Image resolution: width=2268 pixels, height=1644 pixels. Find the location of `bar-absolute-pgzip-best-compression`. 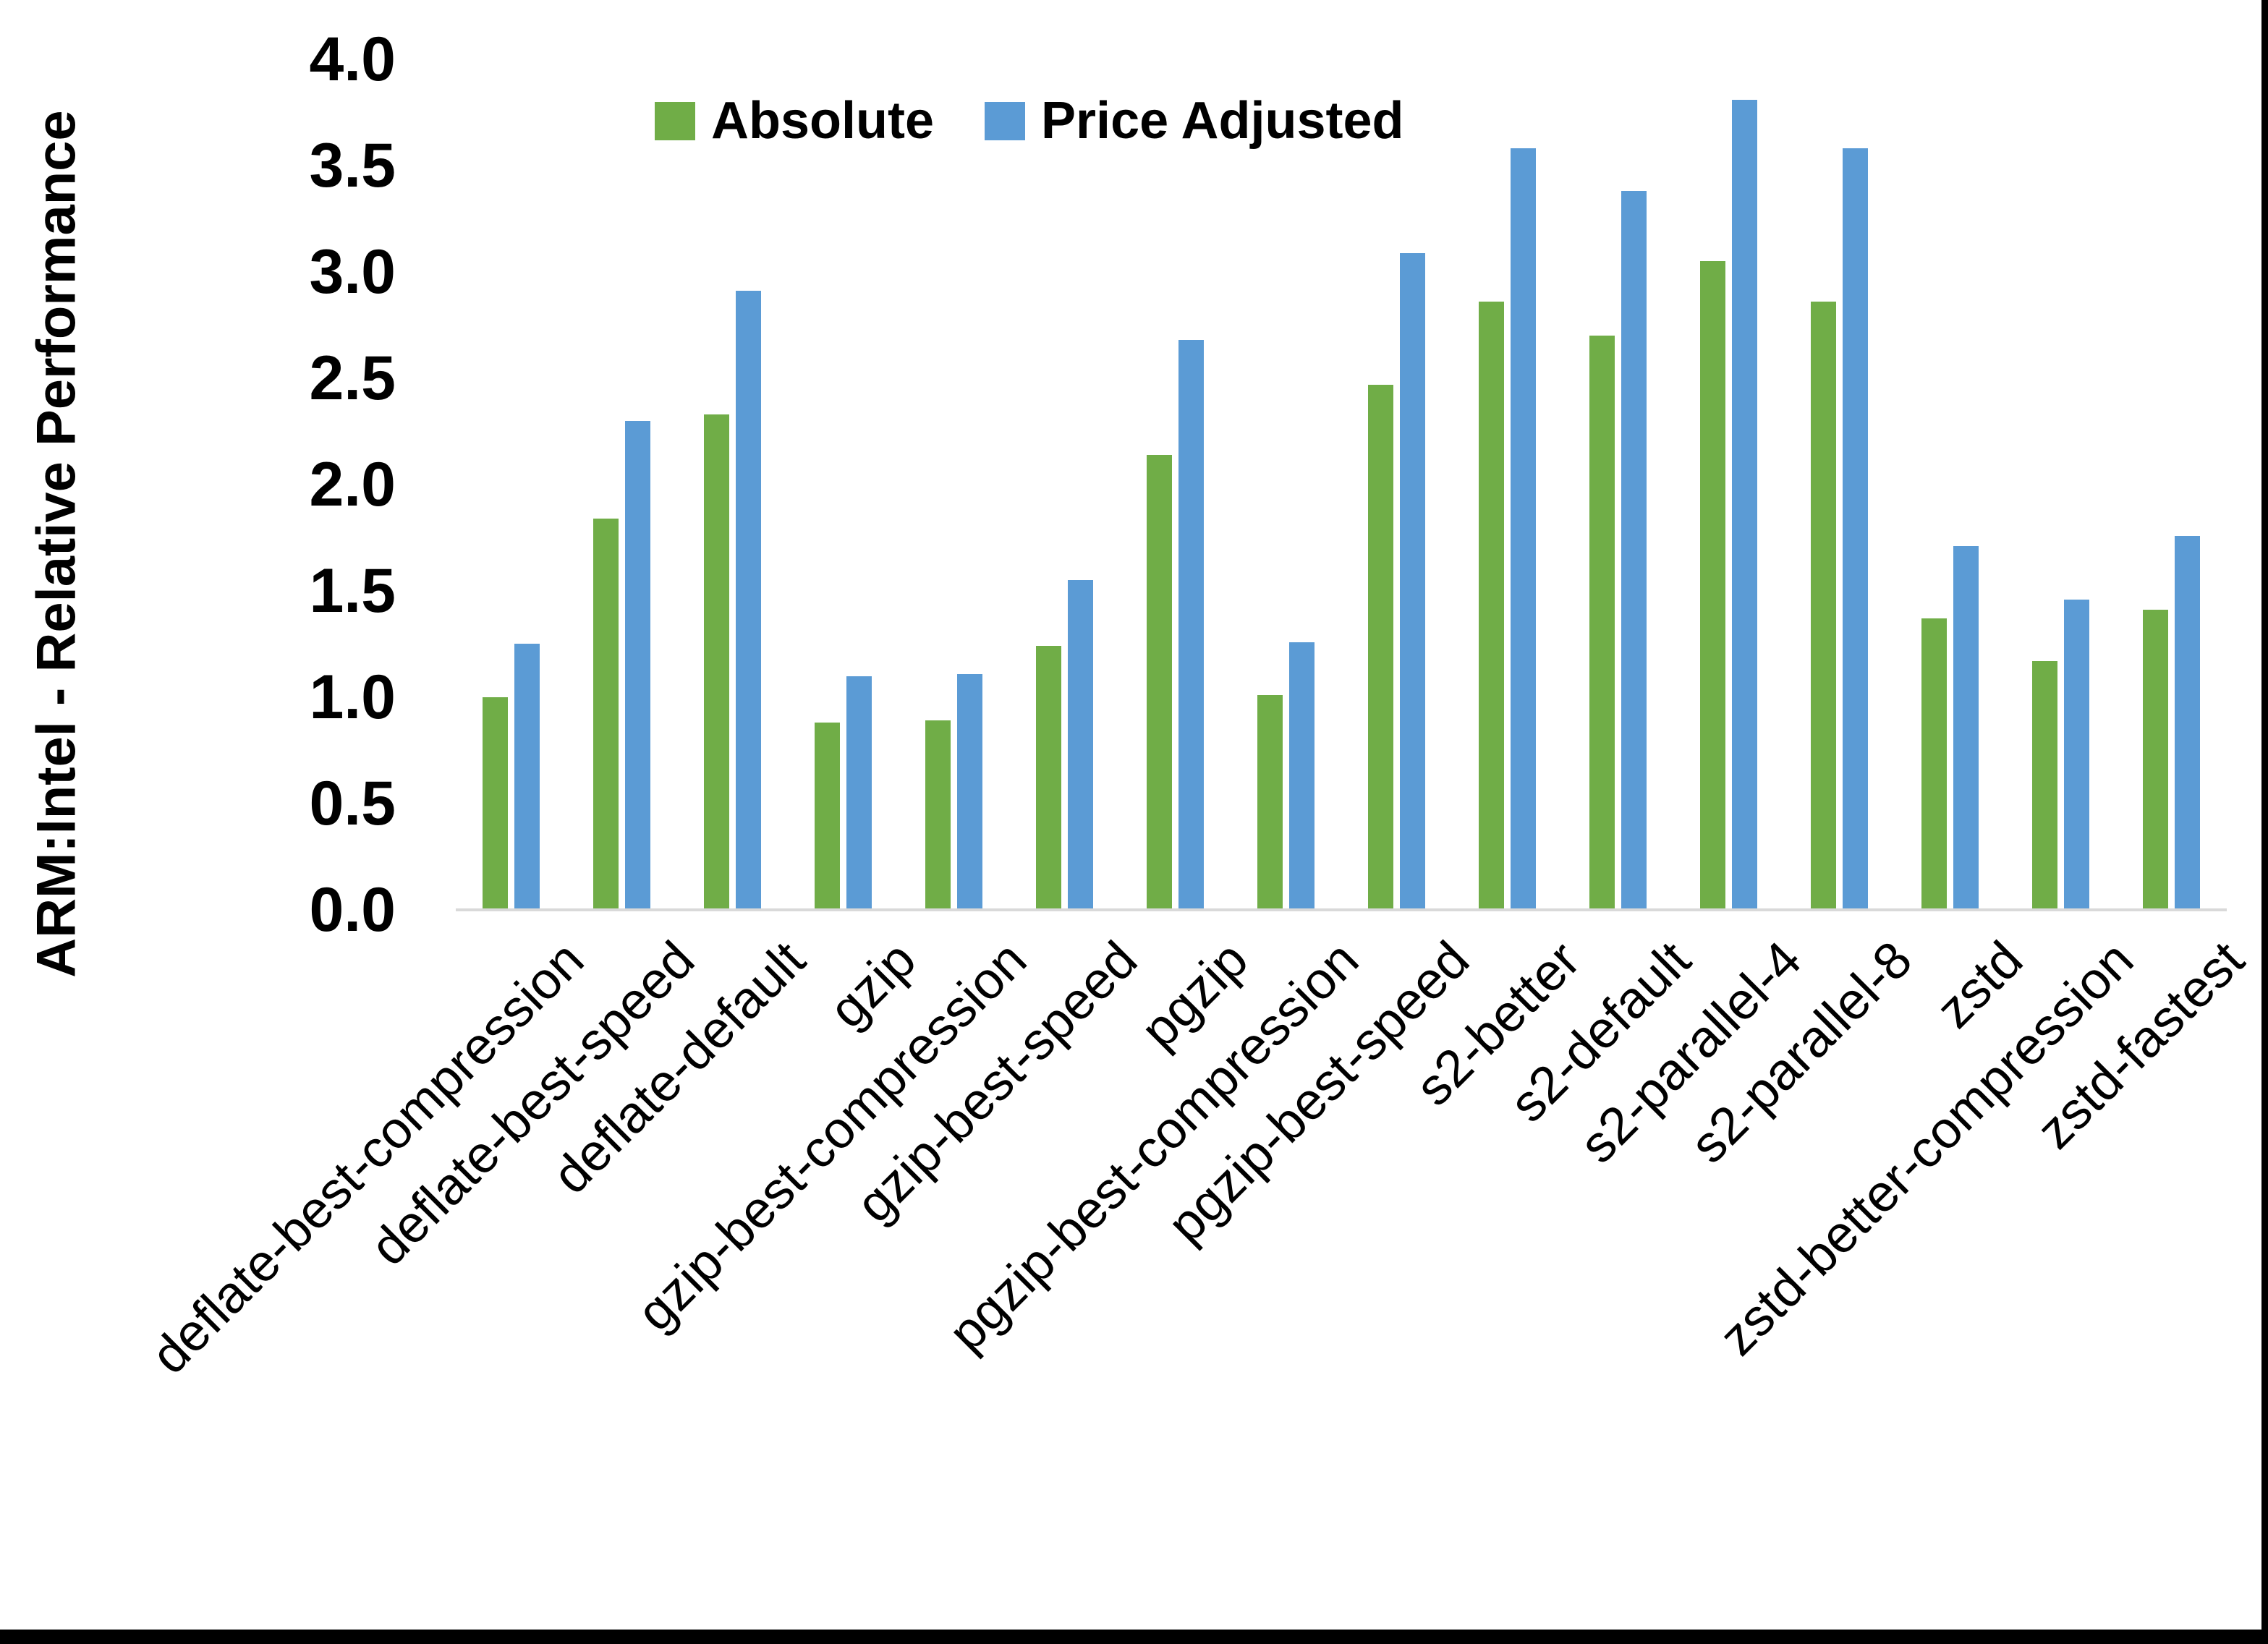

bar-absolute-pgzip-best-compression is located at coordinates (1270, 802).